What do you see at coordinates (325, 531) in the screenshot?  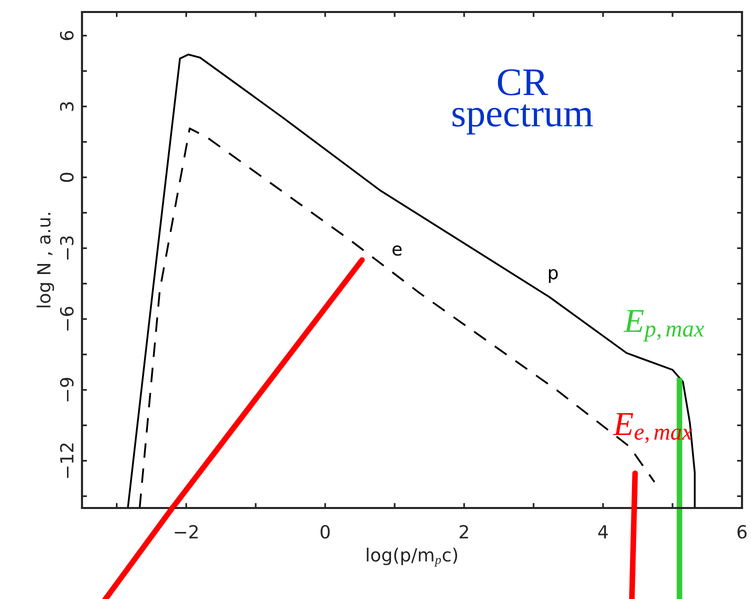 I see `x-tick-label: 0` at bounding box center [325, 531].